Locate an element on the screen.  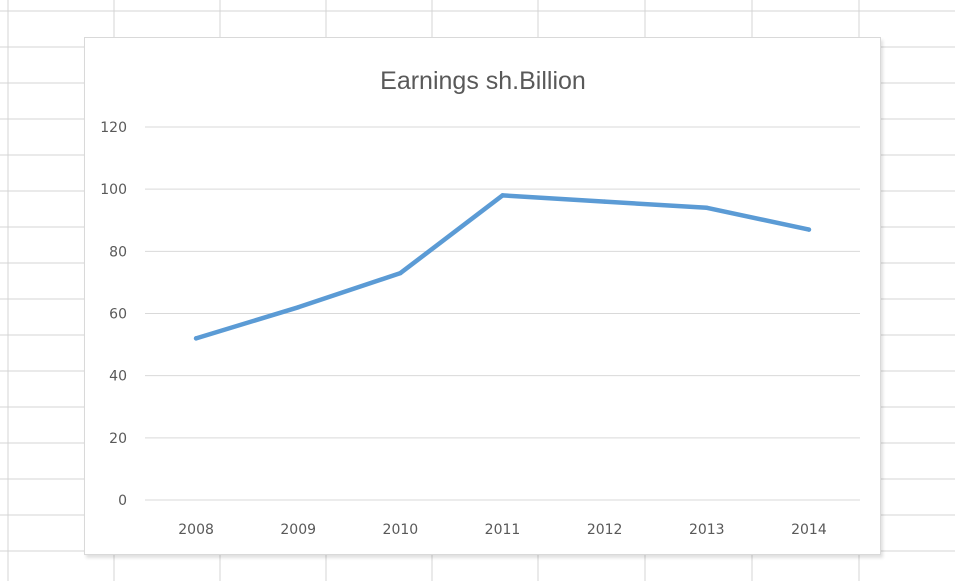
x-tick-label: 2008 is located at coordinates (196, 530).